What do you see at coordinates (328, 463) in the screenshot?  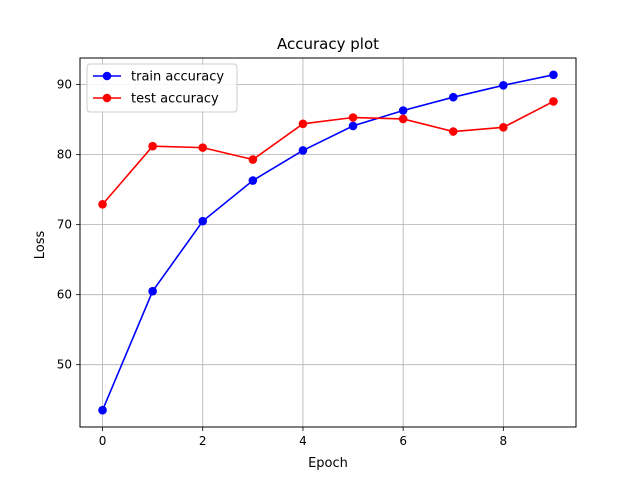 I see `x-axis-label: Epoch` at bounding box center [328, 463].